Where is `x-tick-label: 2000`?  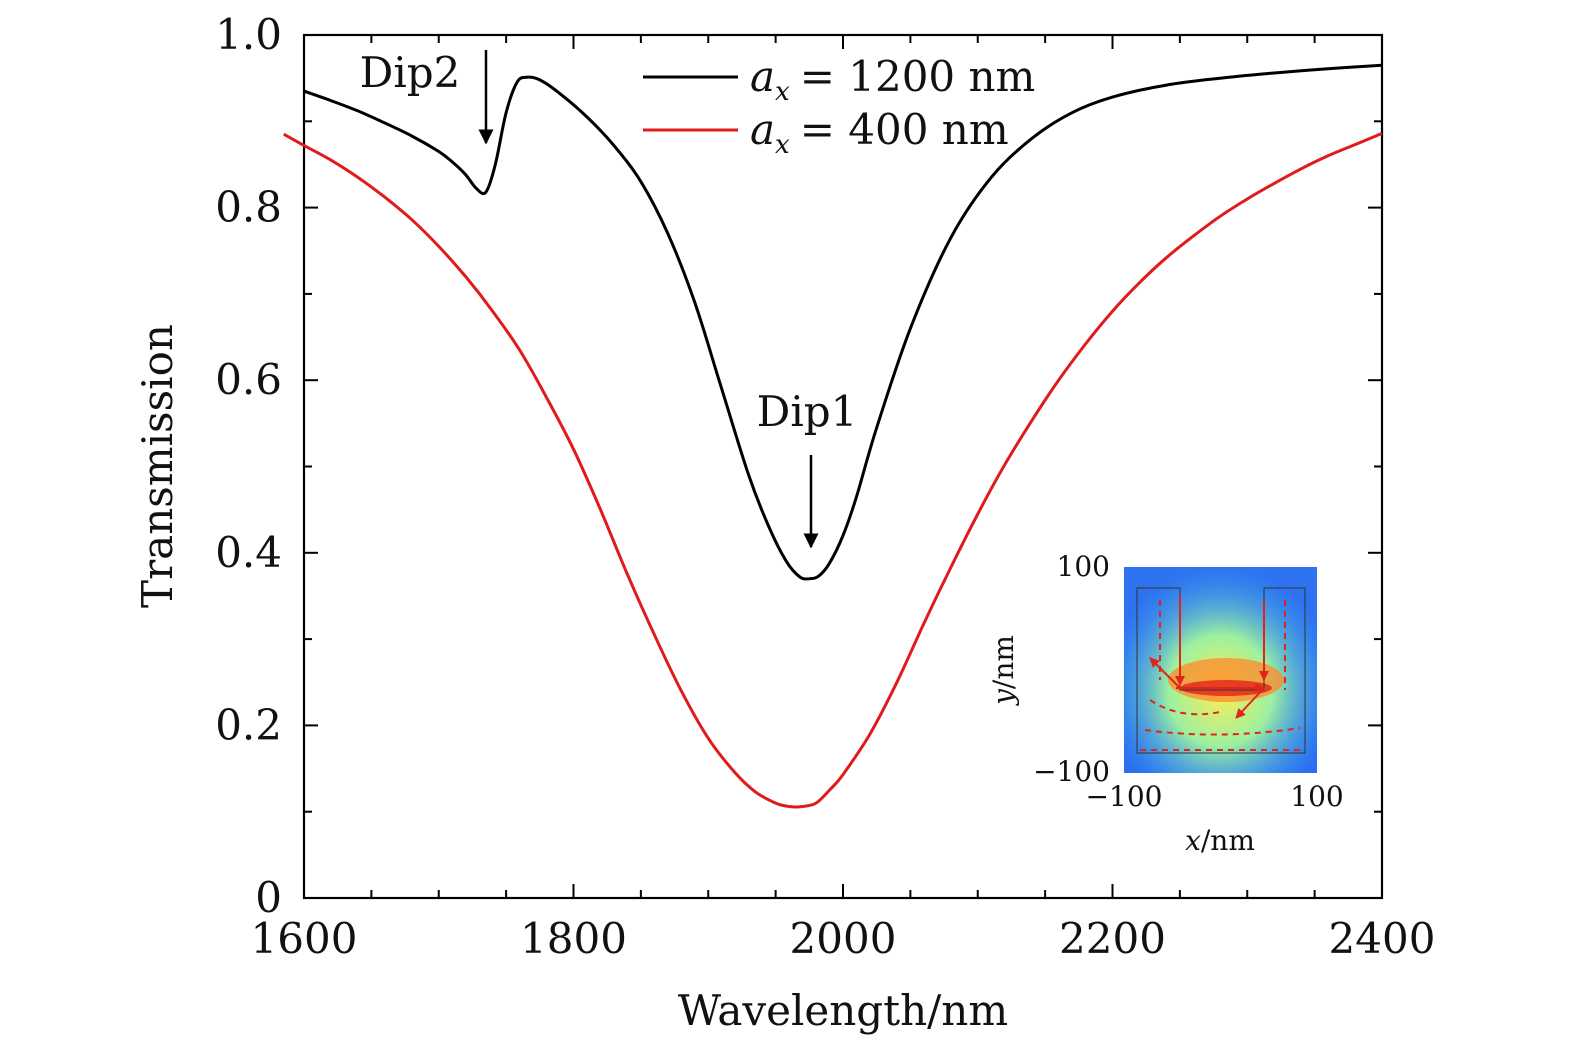
x-tick-label: 2000 is located at coordinates (843, 938).